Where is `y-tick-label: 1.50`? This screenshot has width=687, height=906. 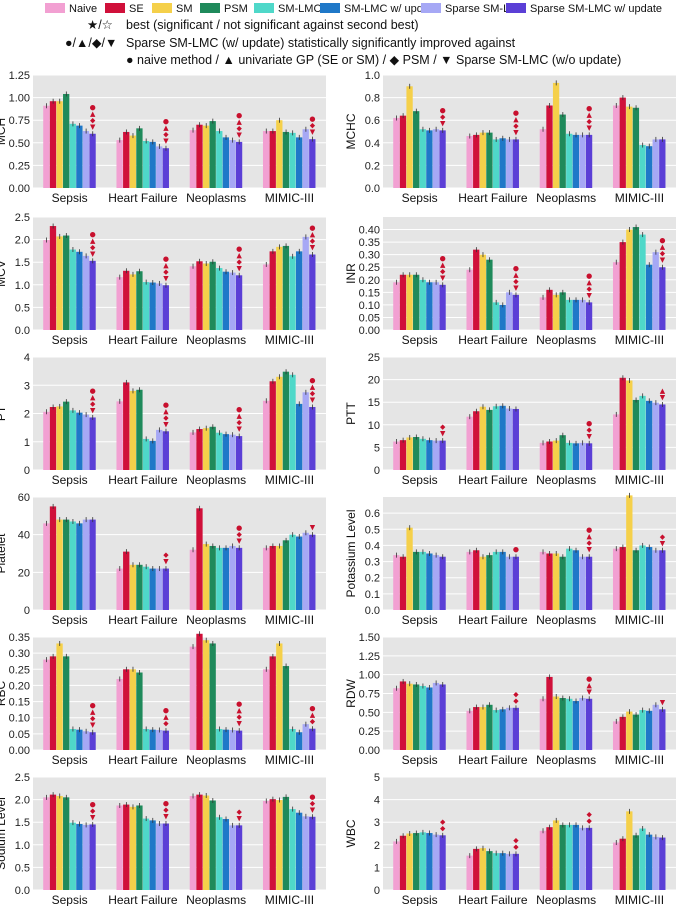 y-tick-label: 1.50 is located at coordinates (369, 638).